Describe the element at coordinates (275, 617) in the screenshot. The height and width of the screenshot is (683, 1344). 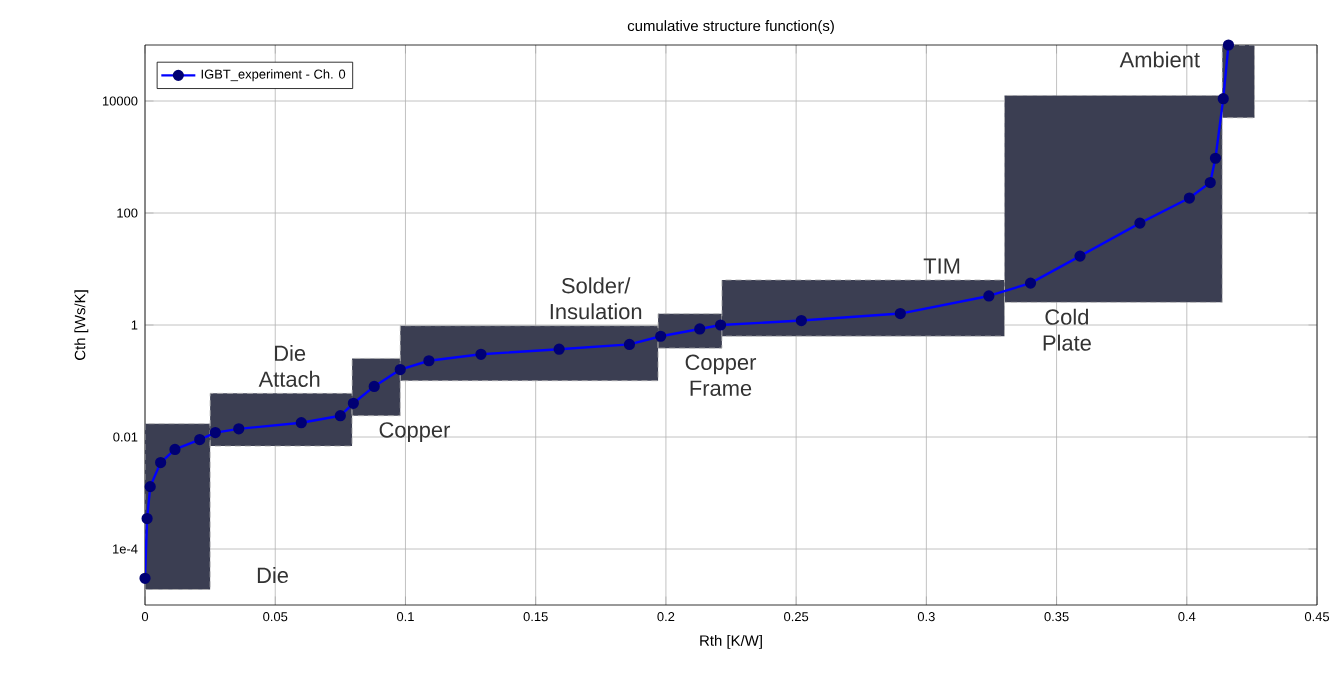
I see `x-tick-label: 0.05` at that location.